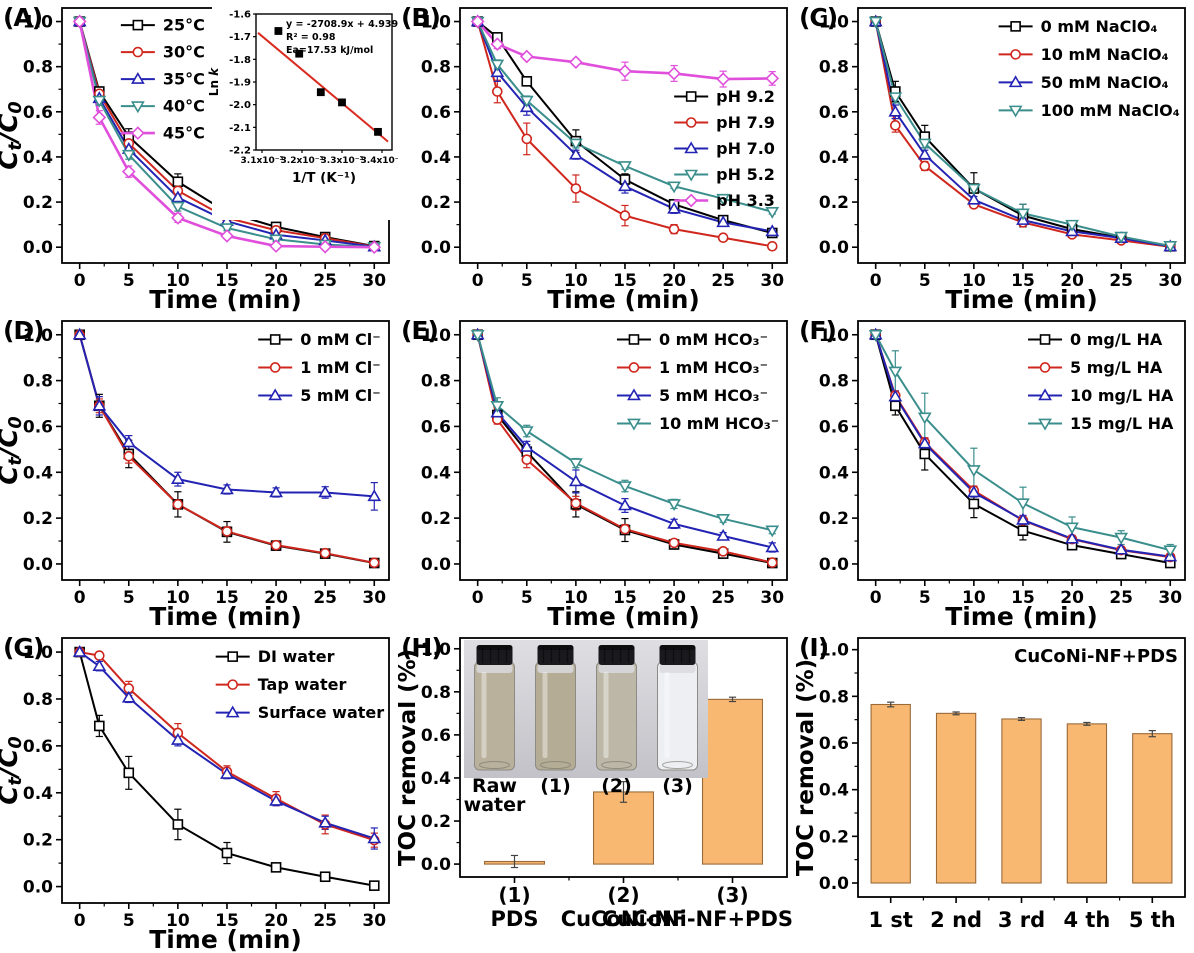 This screenshot has height=953, width=1194. Describe the element at coordinates (340, 367) in the screenshot. I see `svg-text: 1 mM Cl⁻` at that location.